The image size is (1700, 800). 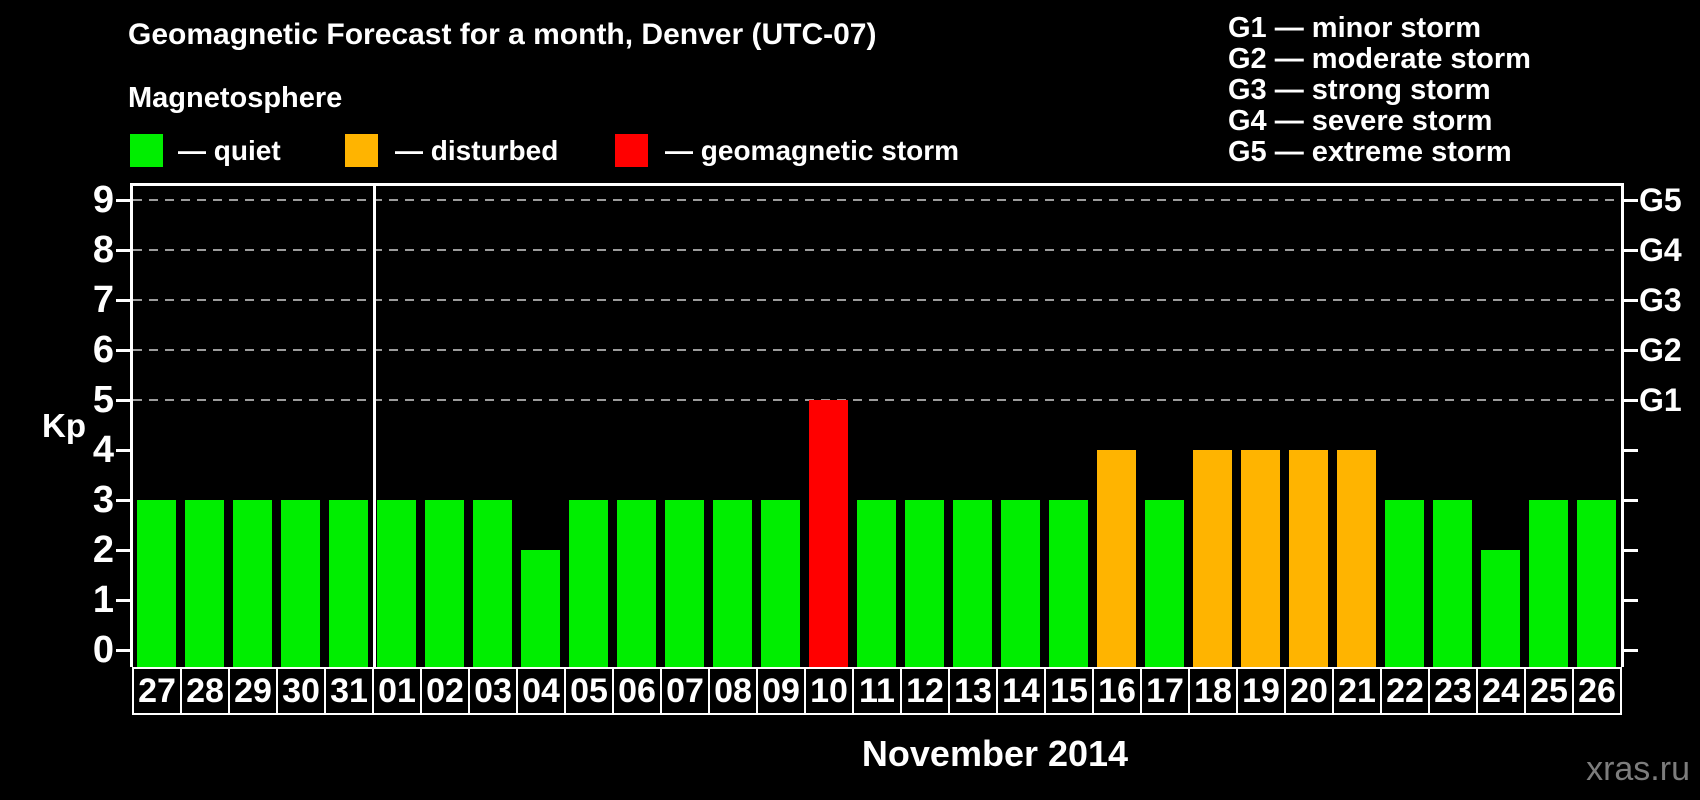 What do you see at coordinates (973, 691) in the screenshot?
I see `day-label: 13` at bounding box center [973, 691].